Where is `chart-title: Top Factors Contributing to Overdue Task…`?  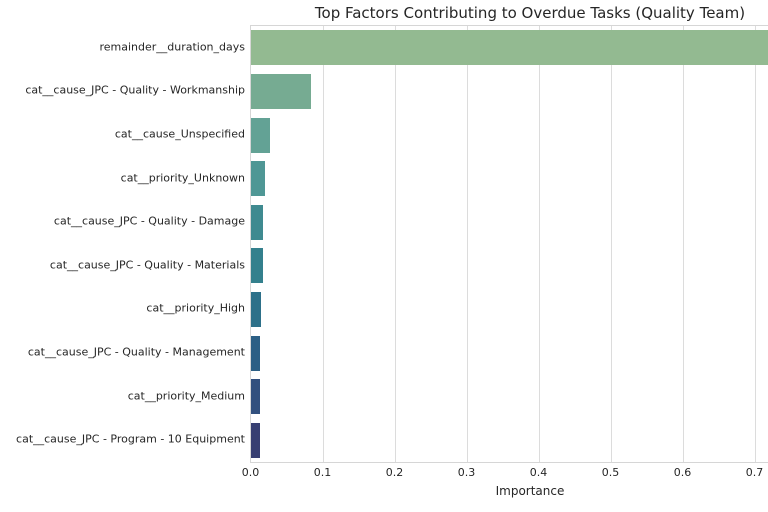
chart-title: Top Factors Contributing to Overdue Task… is located at coordinates (530, 13).